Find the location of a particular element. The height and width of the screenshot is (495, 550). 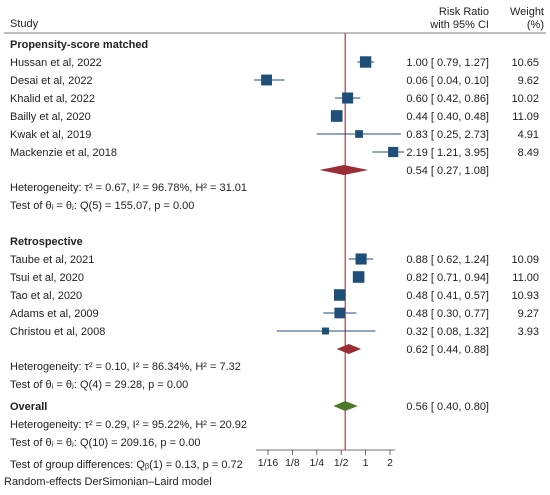

group-heading-1: Retrospective is located at coordinates (46, 242).